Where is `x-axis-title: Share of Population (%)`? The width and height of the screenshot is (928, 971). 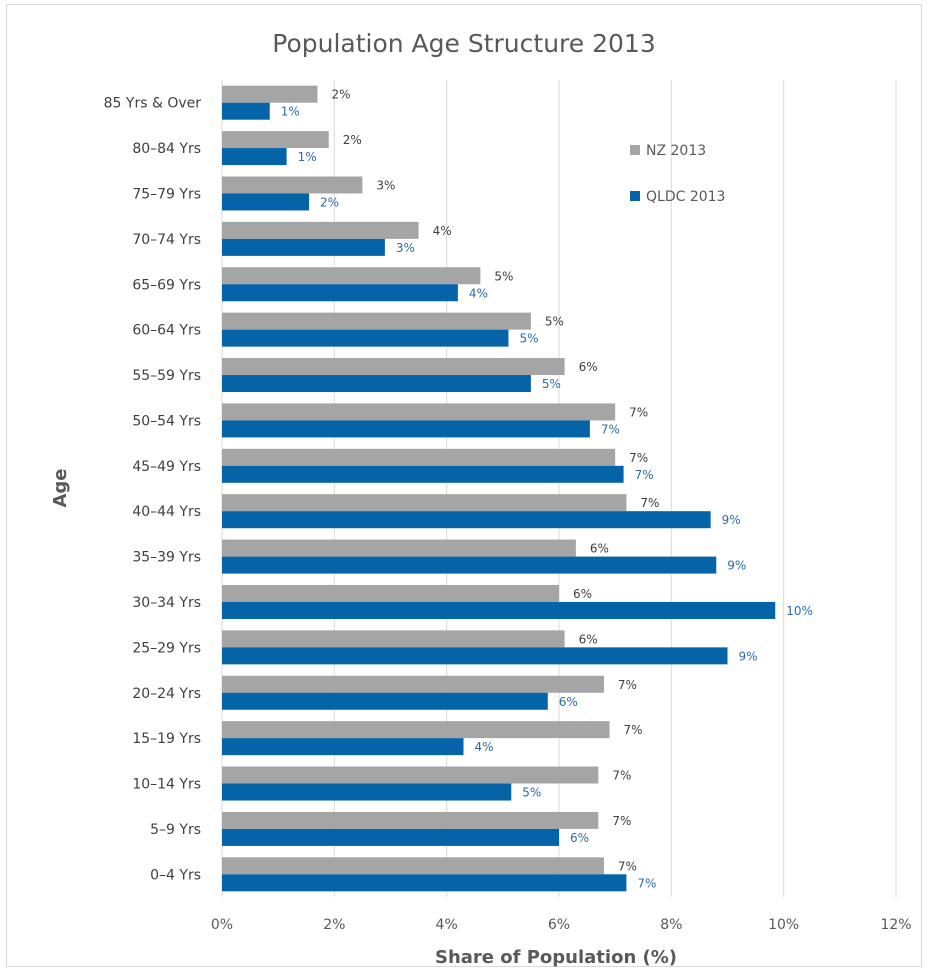
x-axis-title: Share of Population (%) is located at coordinates (556, 957).